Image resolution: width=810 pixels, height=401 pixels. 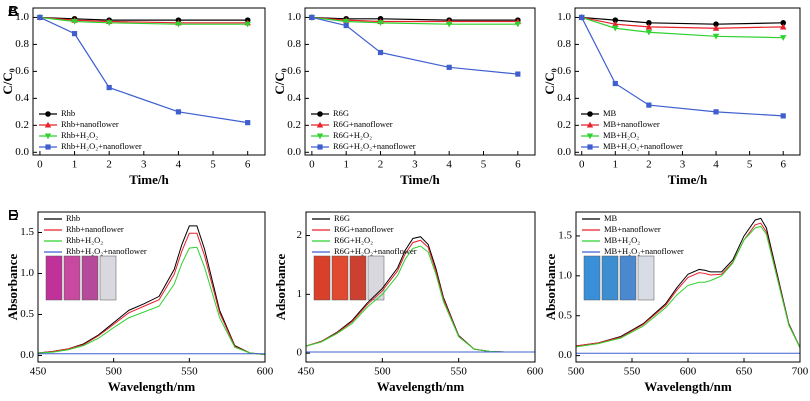 I want to click on y-tick-label: 0.6, so click(x=22, y=71).